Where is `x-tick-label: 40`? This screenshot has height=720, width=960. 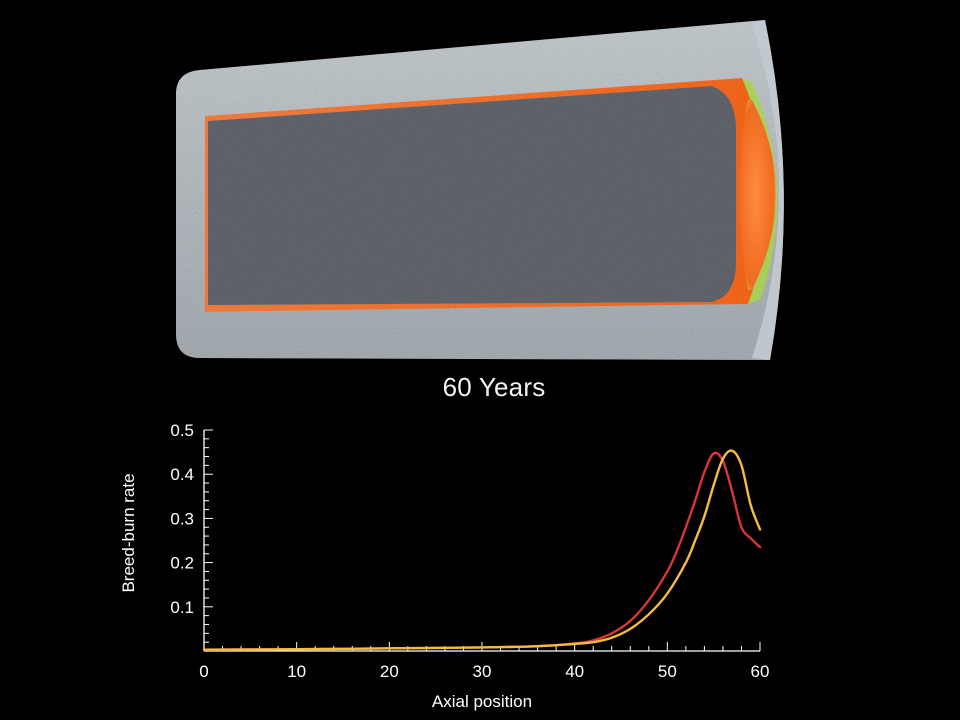
x-tick-label: 40 is located at coordinates (574, 671).